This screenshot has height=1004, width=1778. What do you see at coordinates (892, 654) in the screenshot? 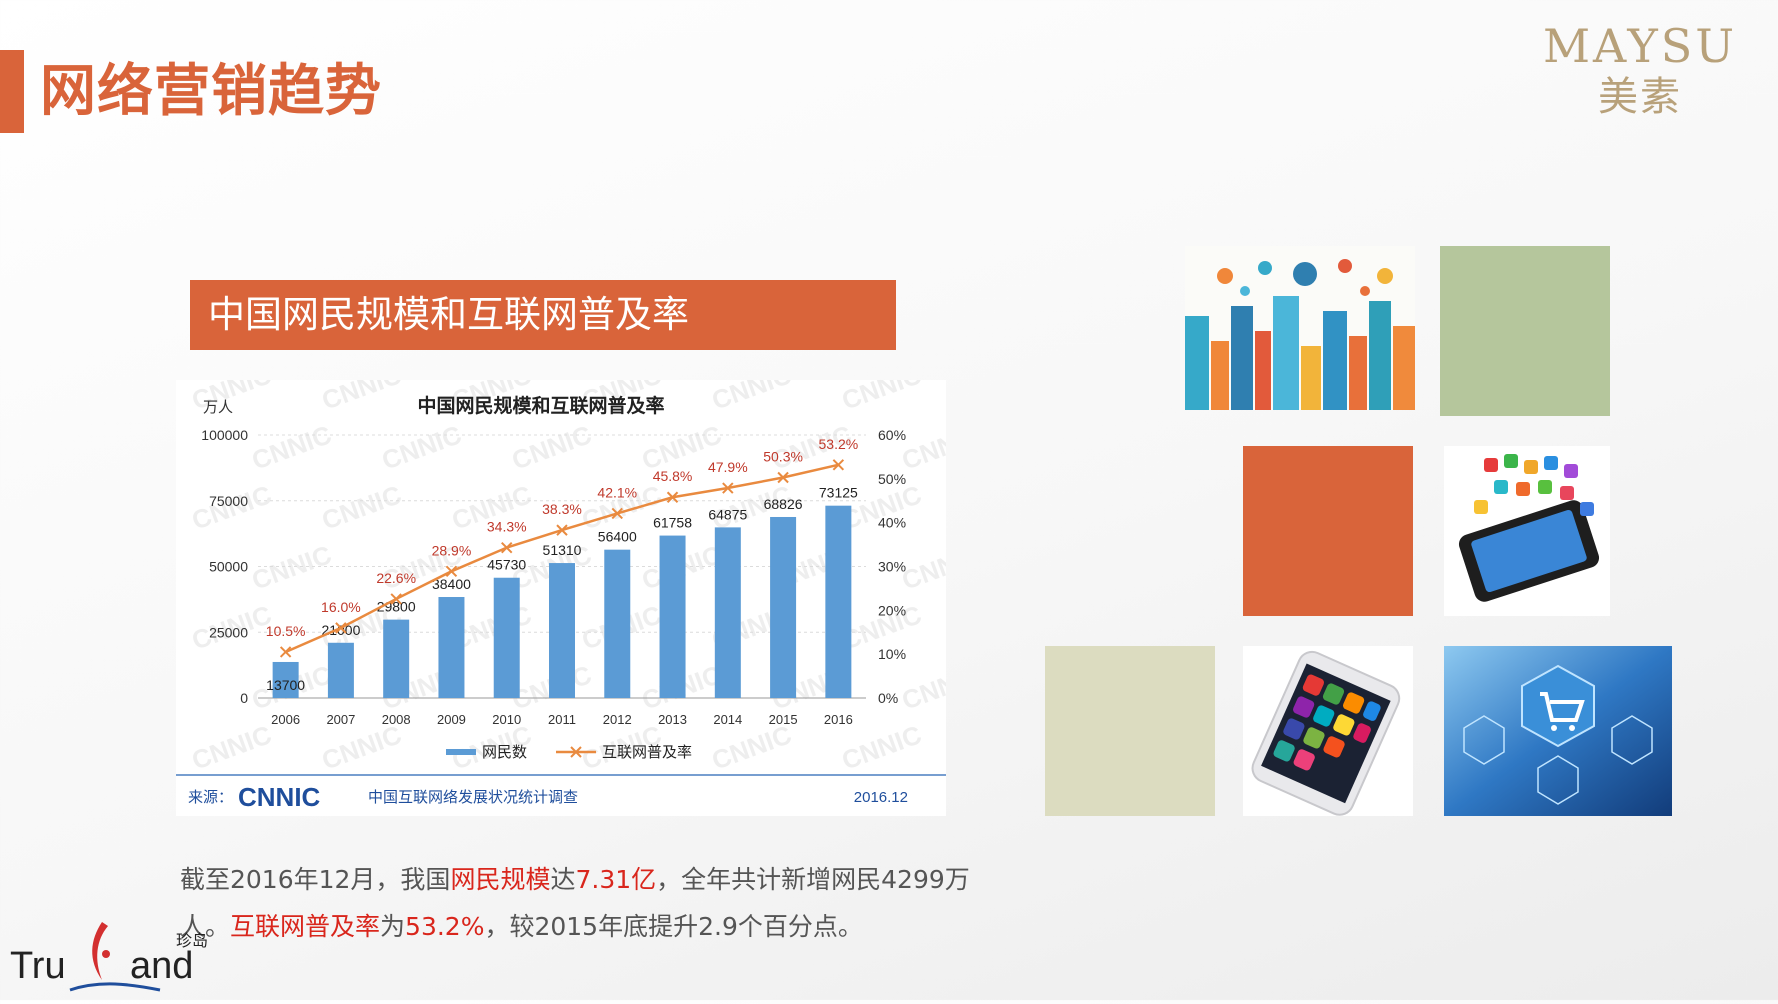
I see `y-right-tick-label: 10%` at bounding box center [892, 654].